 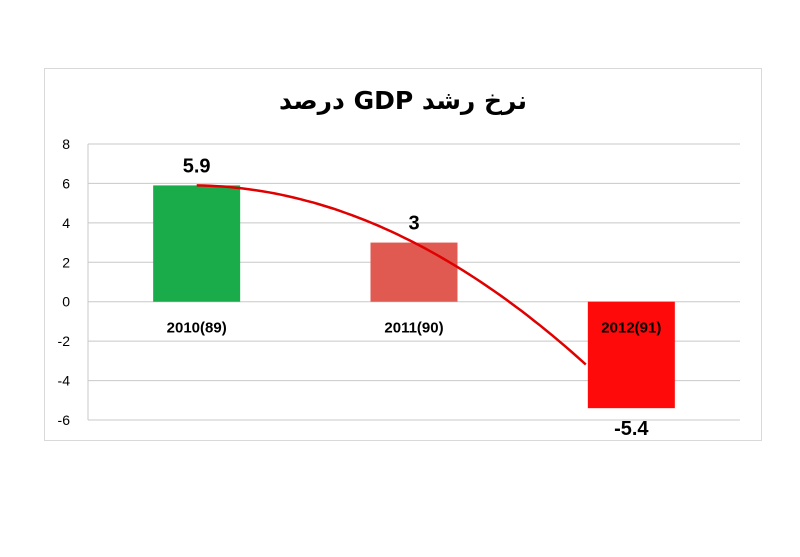 I want to click on chart-title: نرخ رشد GDP درصد, so click(x=403, y=101).